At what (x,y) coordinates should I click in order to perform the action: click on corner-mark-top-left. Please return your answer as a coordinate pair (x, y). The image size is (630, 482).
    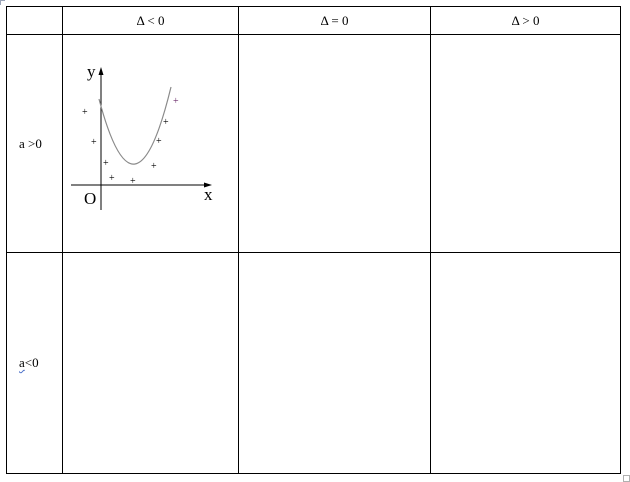
    Looking at the image, I should click on (2, 2).